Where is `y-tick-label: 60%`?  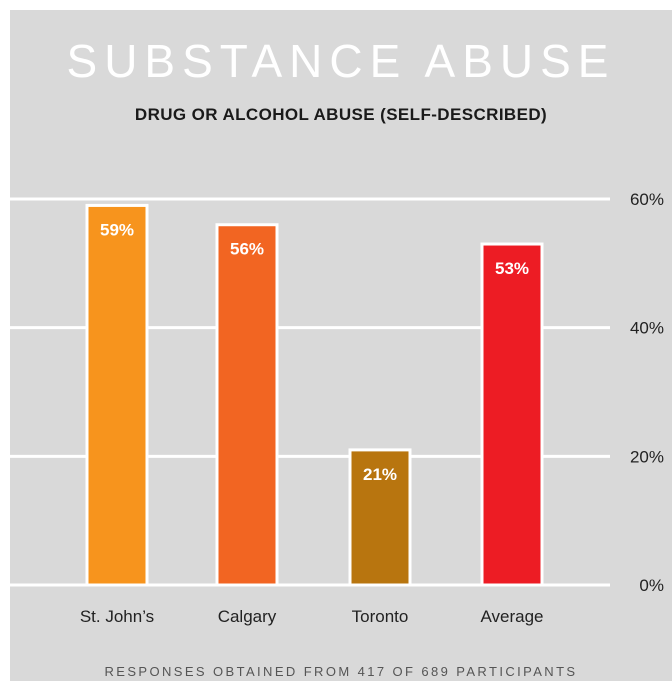
y-tick-label: 60% is located at coordinates (647, 199).